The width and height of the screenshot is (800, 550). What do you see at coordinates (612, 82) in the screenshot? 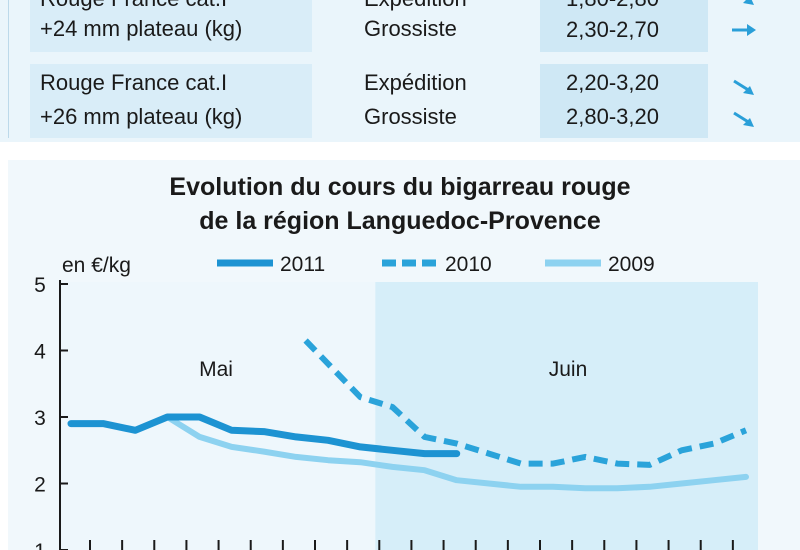
I see `price-range: 2,20-3,20` at bounding box center [612, 82].